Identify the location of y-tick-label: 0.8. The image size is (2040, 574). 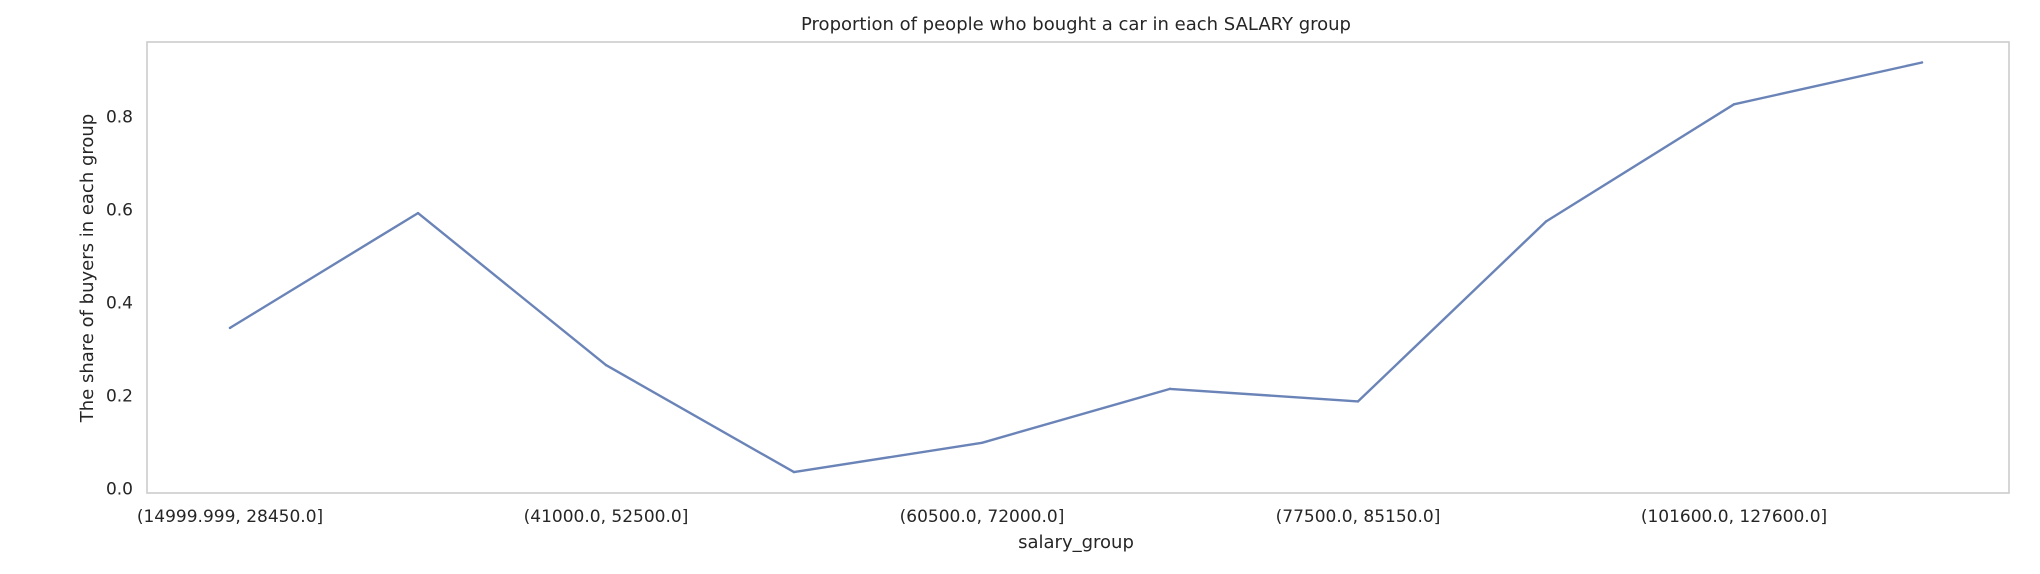
(119, 117).